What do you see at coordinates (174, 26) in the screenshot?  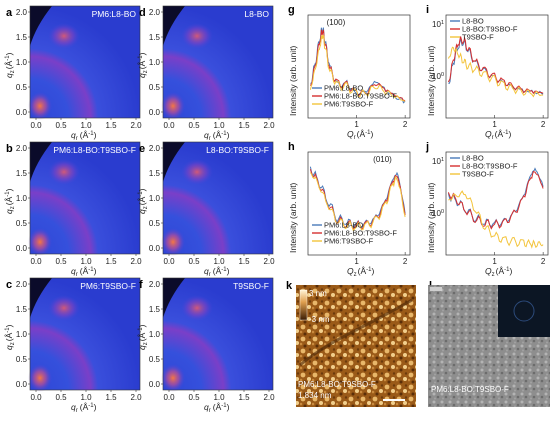 I see `giwaxs-wedge-d` at bounding box center [174, 26].